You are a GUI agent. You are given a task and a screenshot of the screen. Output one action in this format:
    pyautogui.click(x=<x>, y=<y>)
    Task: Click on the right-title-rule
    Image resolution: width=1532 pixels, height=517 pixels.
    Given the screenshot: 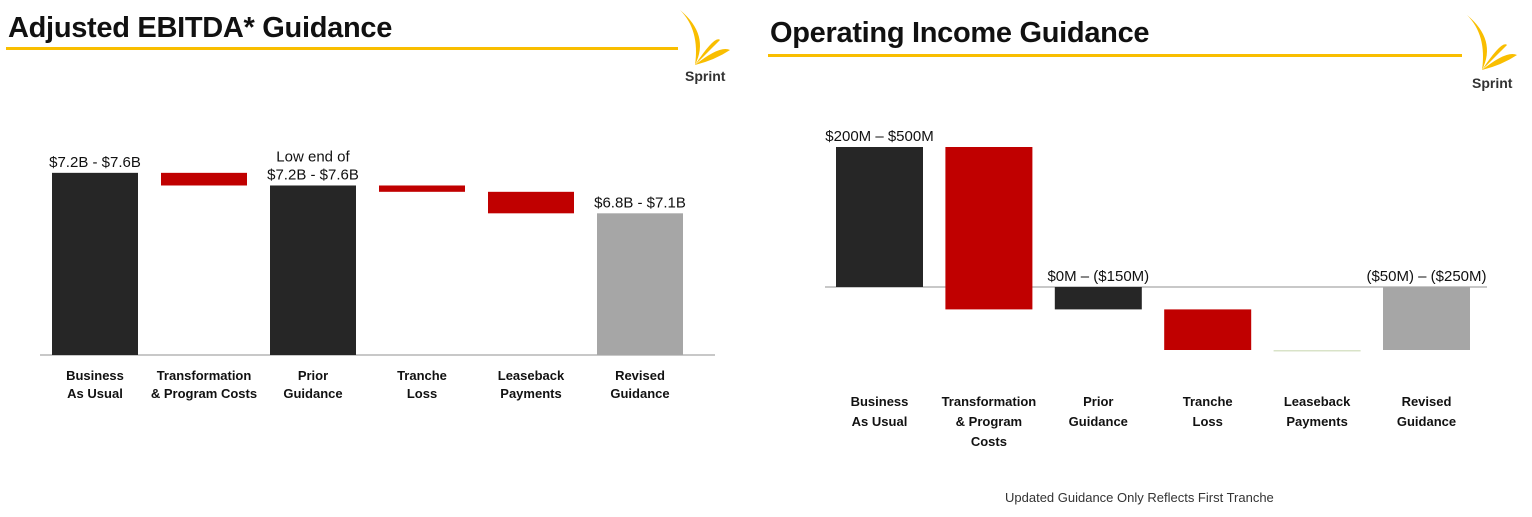 What is the action you would take?
    pyautogui.click(x=1115, y=55)
    